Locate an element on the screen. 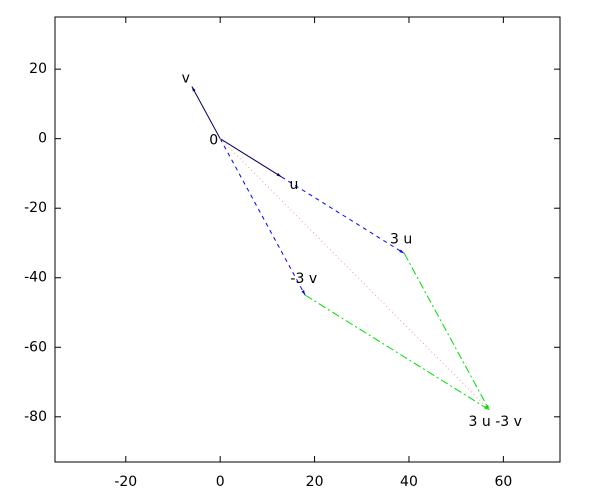  point-label: 3 u -3 v is located at coordinates (495, 422).